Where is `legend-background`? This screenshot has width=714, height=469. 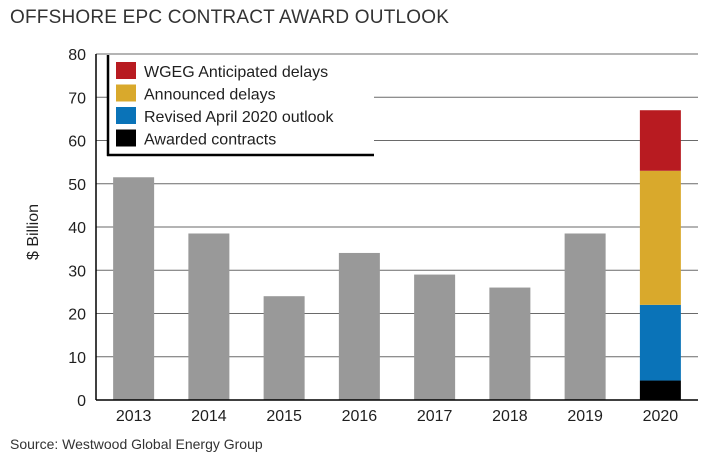
legend-background is located at coordinates (241, 105).